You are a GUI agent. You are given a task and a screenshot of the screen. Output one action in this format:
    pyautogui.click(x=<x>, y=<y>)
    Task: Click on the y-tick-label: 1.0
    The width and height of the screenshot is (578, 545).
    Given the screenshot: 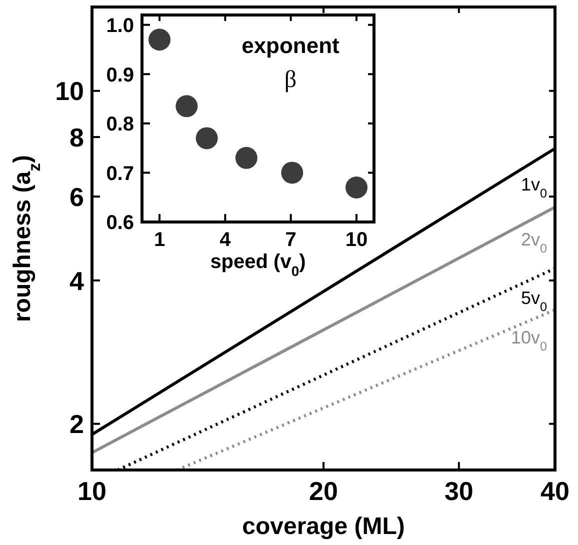 What is the action you would take?
    pyautogui.click(x=120, y=26)
    